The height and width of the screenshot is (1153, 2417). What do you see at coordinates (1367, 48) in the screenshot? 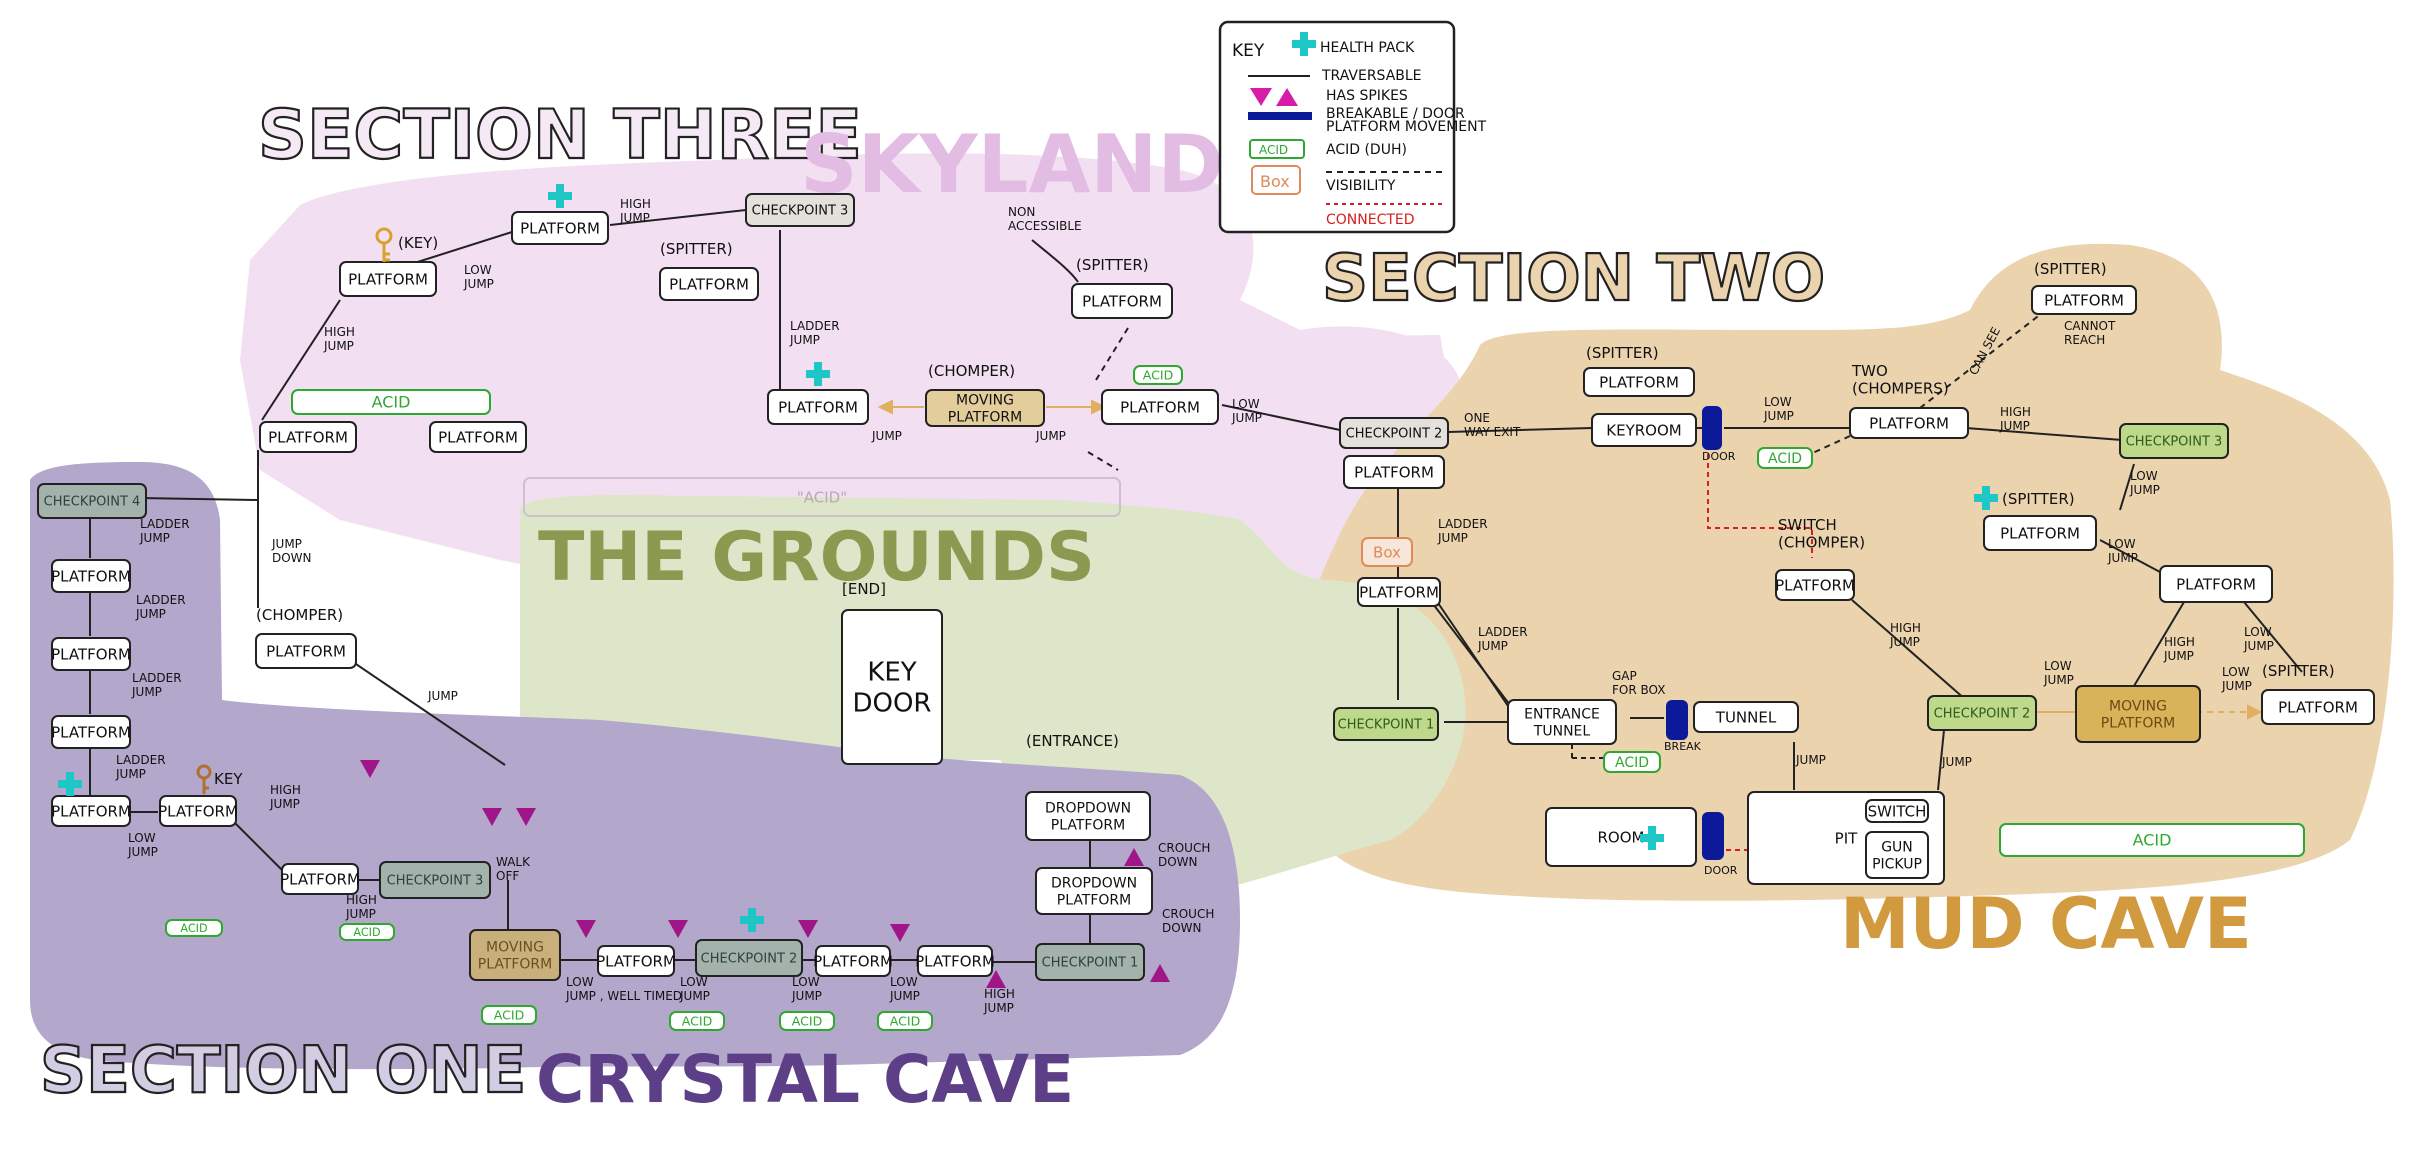
I see `legend-health: HEALTH PACK` at bounding box center [1367, 48].